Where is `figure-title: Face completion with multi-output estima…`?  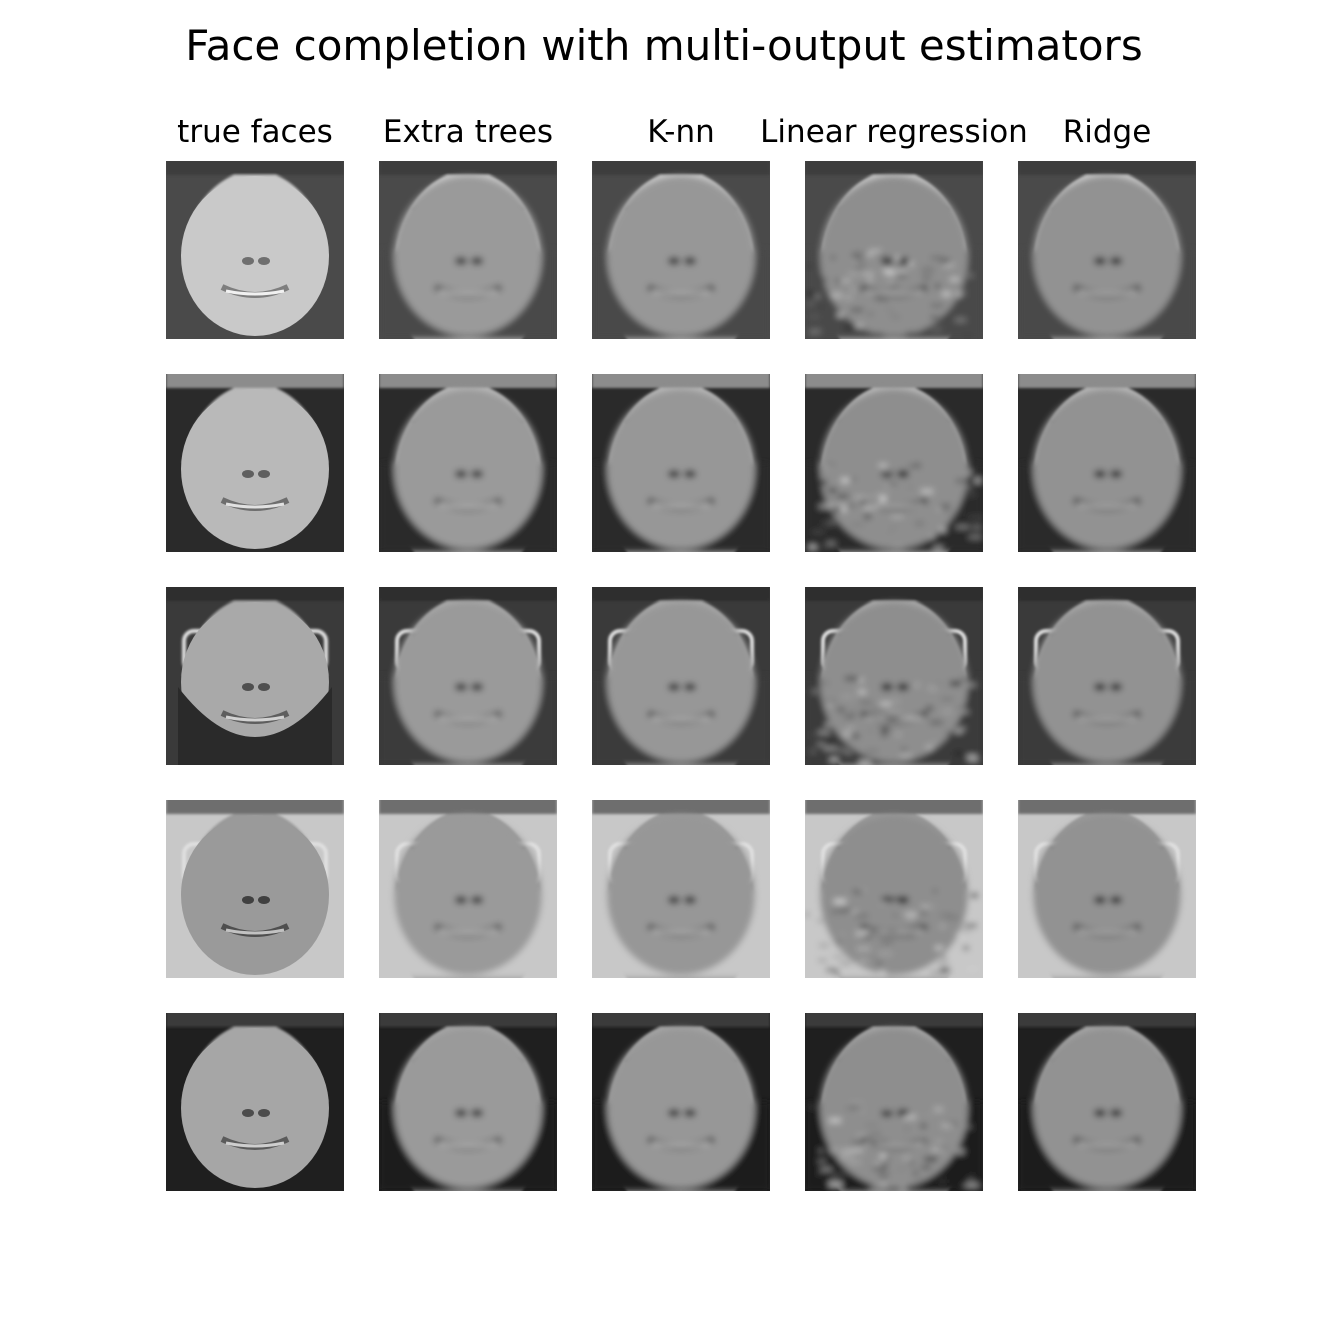
figure-title: Face completion with multi-output estima… is located at coordinates (664, 45).